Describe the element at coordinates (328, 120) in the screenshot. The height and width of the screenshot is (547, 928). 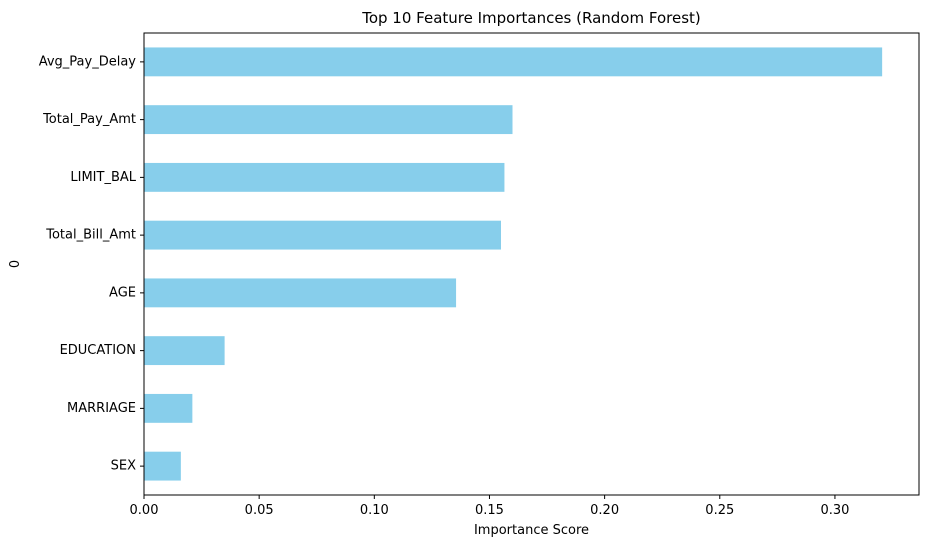
I see `bar-total-pay-amt` at that location.